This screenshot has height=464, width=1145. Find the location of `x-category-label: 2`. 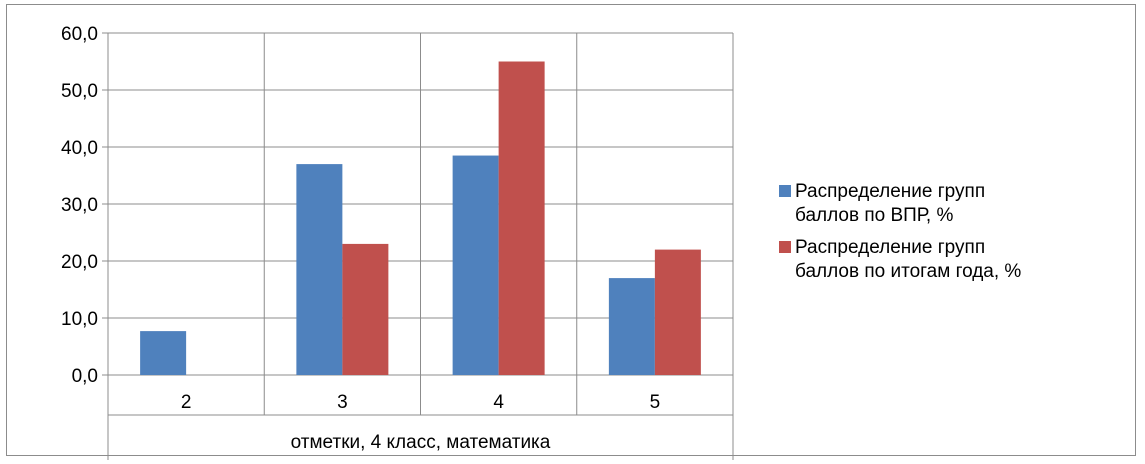

x-category-label: 2 is located at coordinates (186, 402).